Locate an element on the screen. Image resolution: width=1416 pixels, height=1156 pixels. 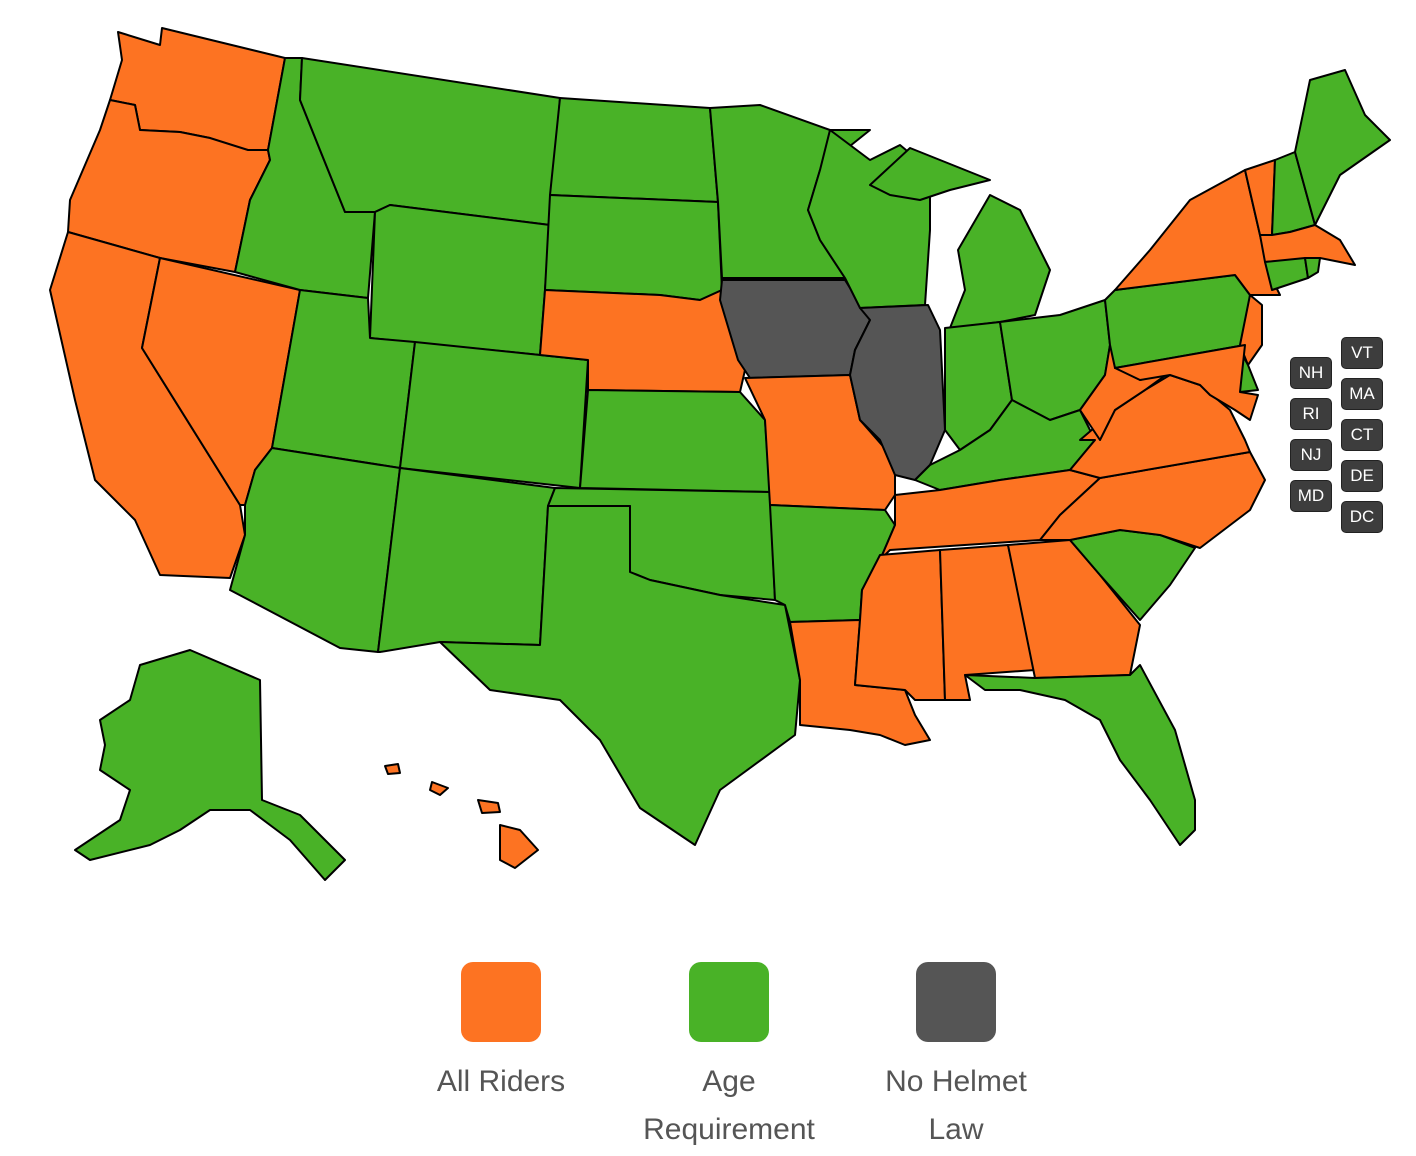
small-state-button-ct: CT is located at coordinates (1362, 435).